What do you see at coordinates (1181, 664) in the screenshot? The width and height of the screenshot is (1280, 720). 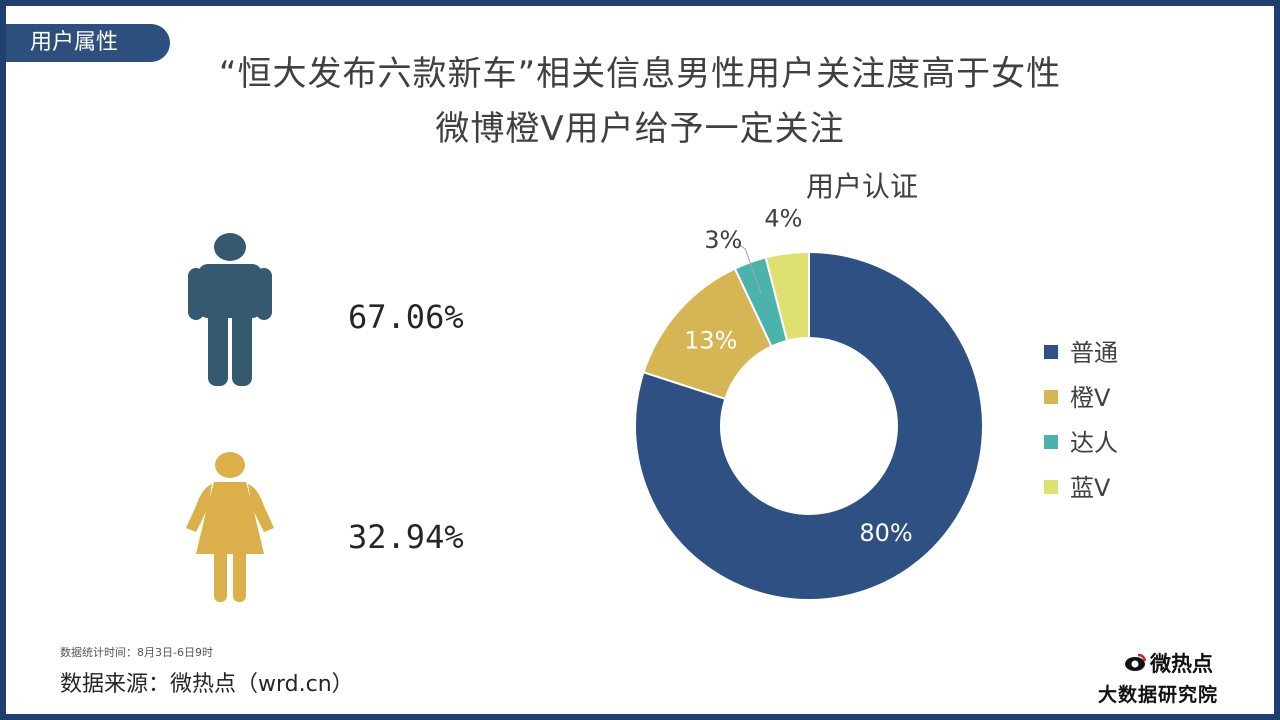 I see `logo-line-1: 微热点` at bounding box center [1181, 664].